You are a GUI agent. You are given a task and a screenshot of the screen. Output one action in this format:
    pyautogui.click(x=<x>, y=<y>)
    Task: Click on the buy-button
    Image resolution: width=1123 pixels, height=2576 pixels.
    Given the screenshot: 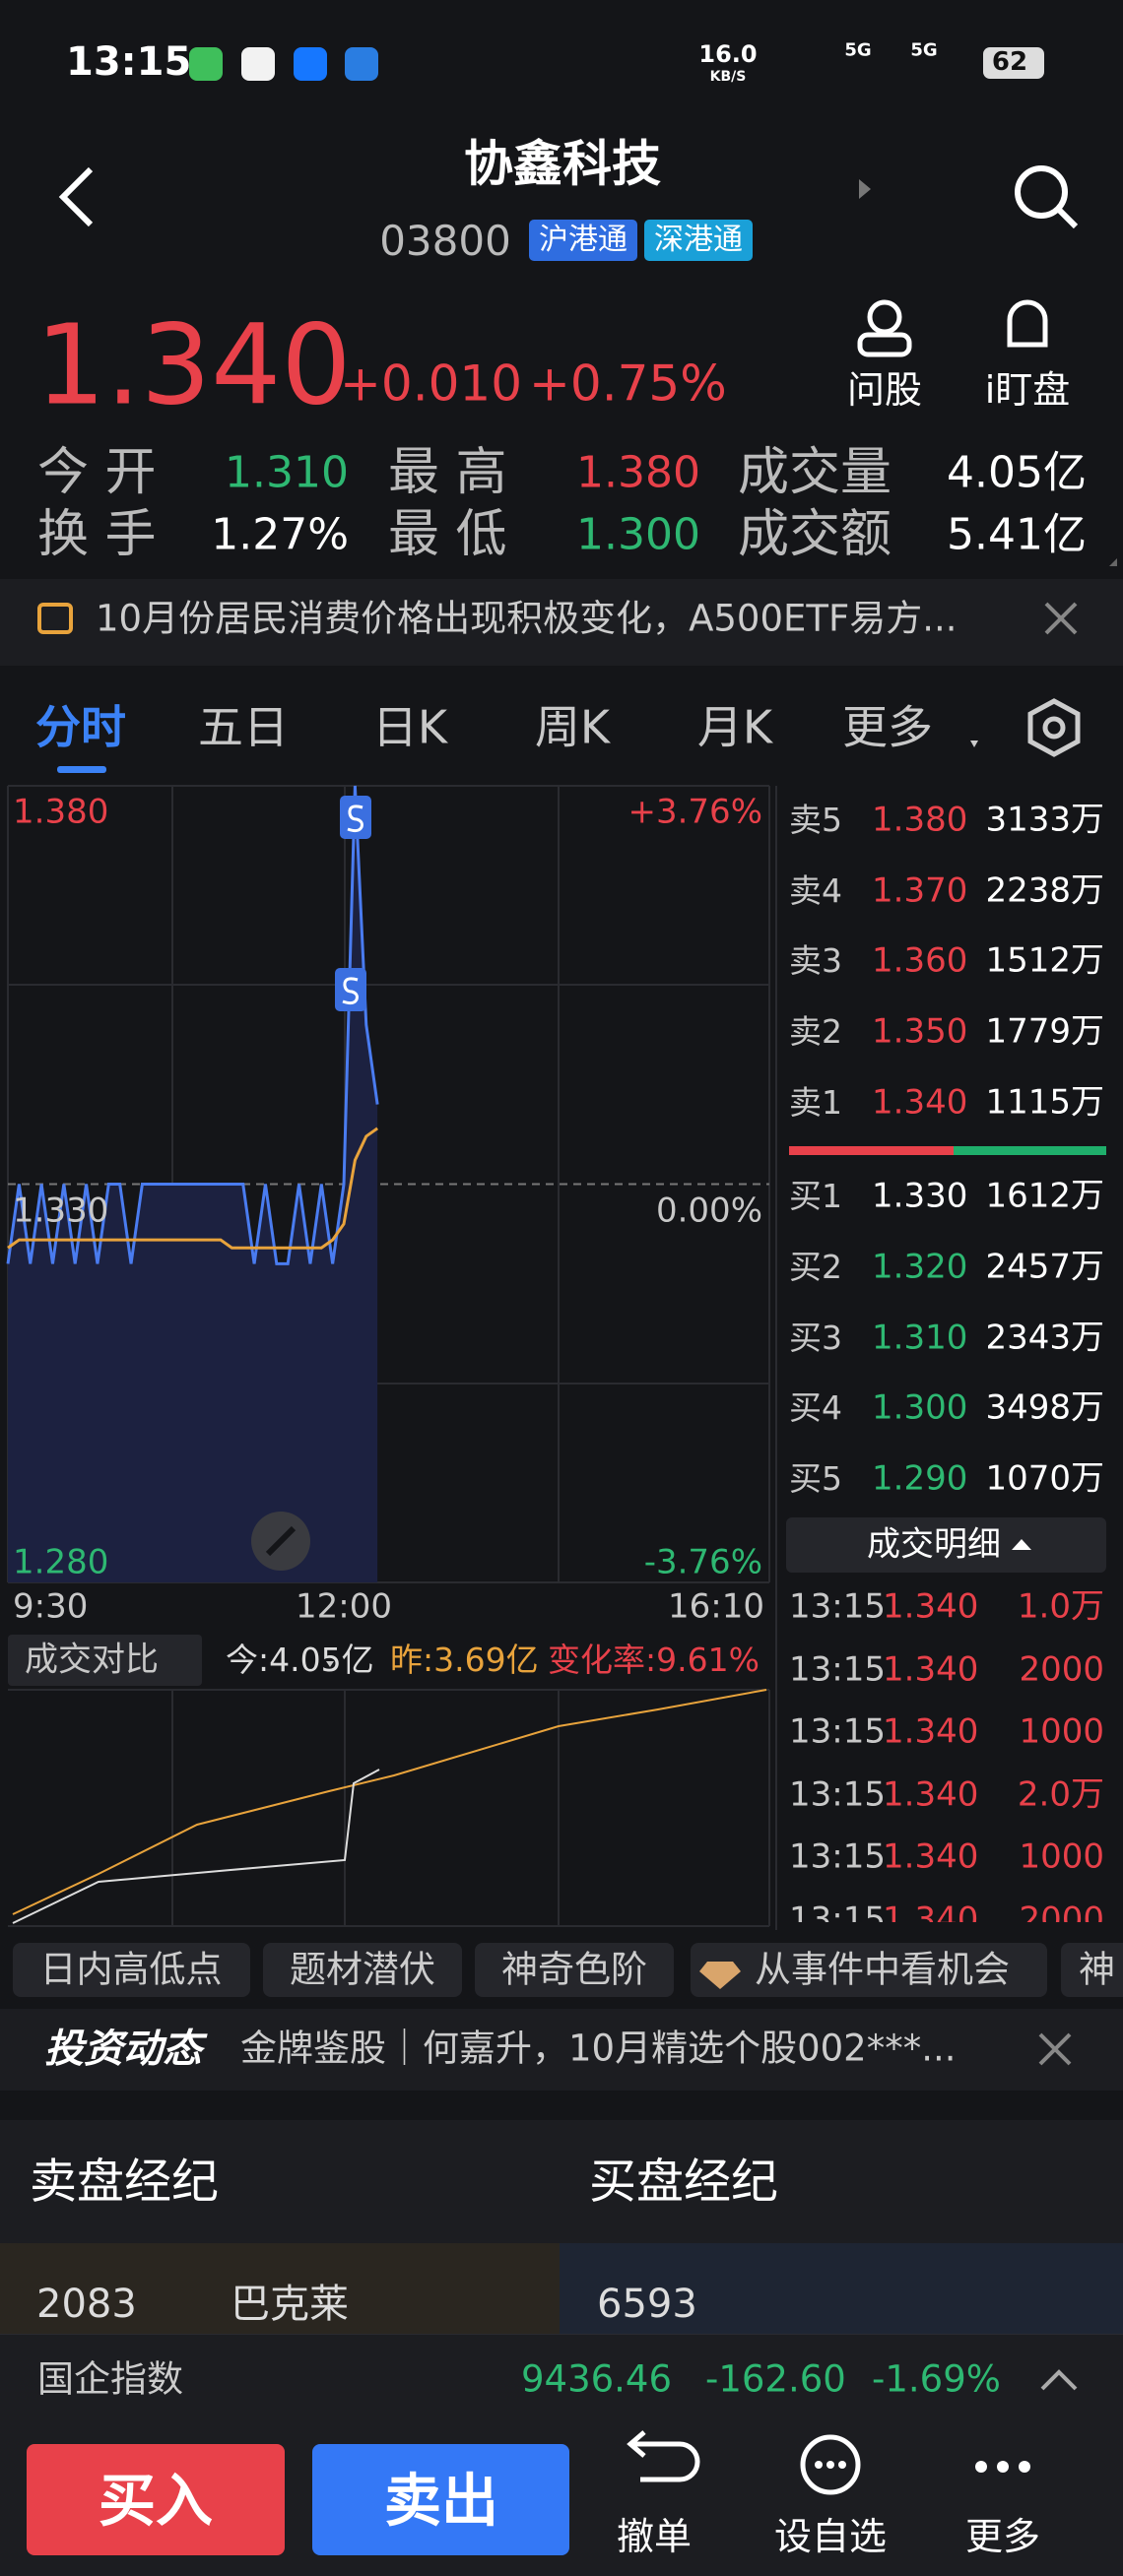 What is the action you would take?
    pyautogui.click(x=156, y=2499)
    